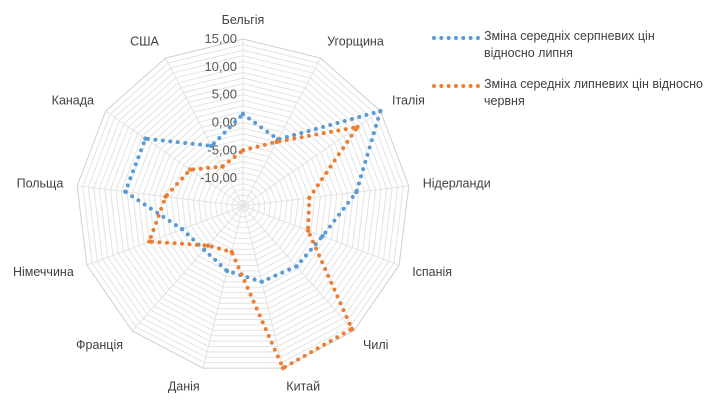  What do you see at coordinates (224, 94) in the screenshot?
I see `tick-label: 5,00` at bounding box center [224, 94].